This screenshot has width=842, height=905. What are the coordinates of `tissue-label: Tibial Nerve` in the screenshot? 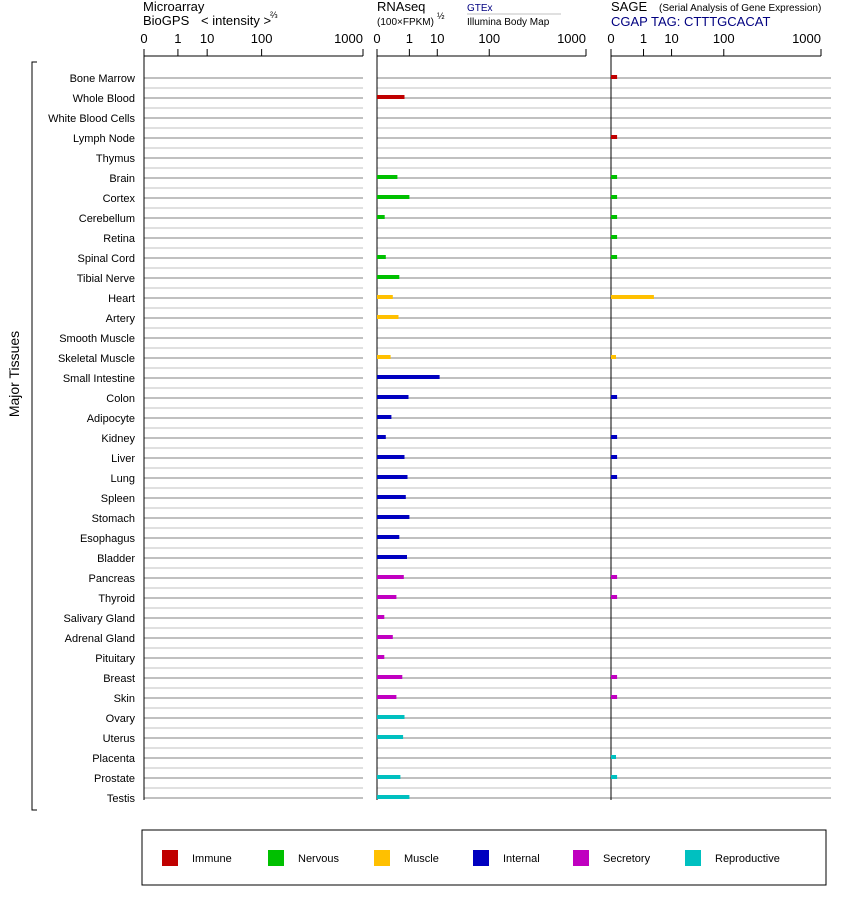 It's located at (106, 279).